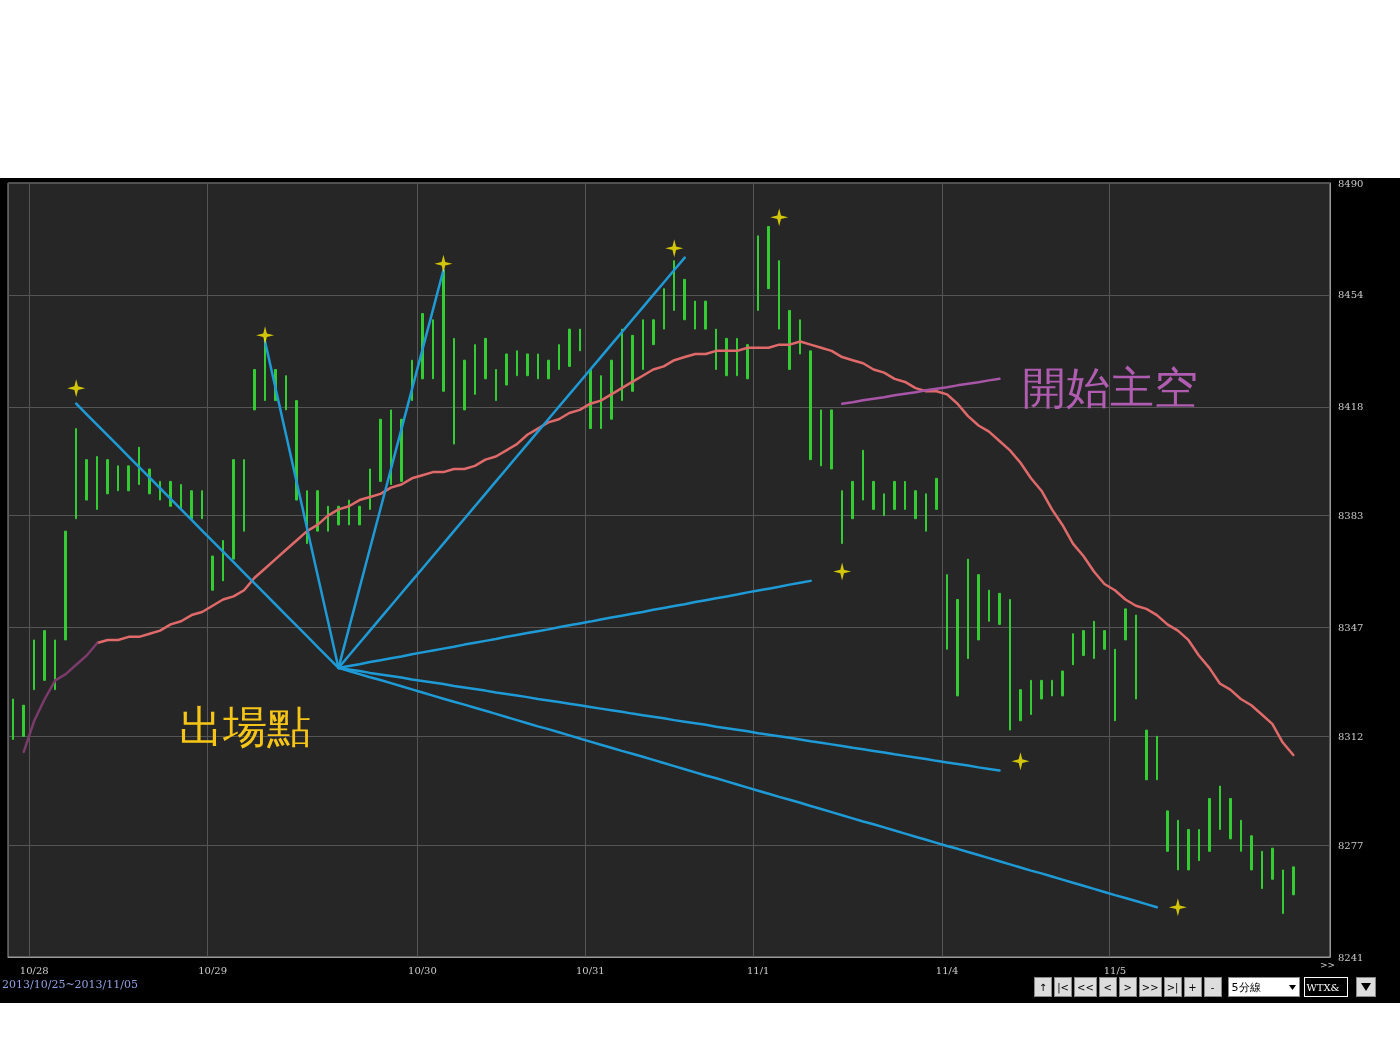  I want to click on y-tick-label: 8383, so click(1351, 516).